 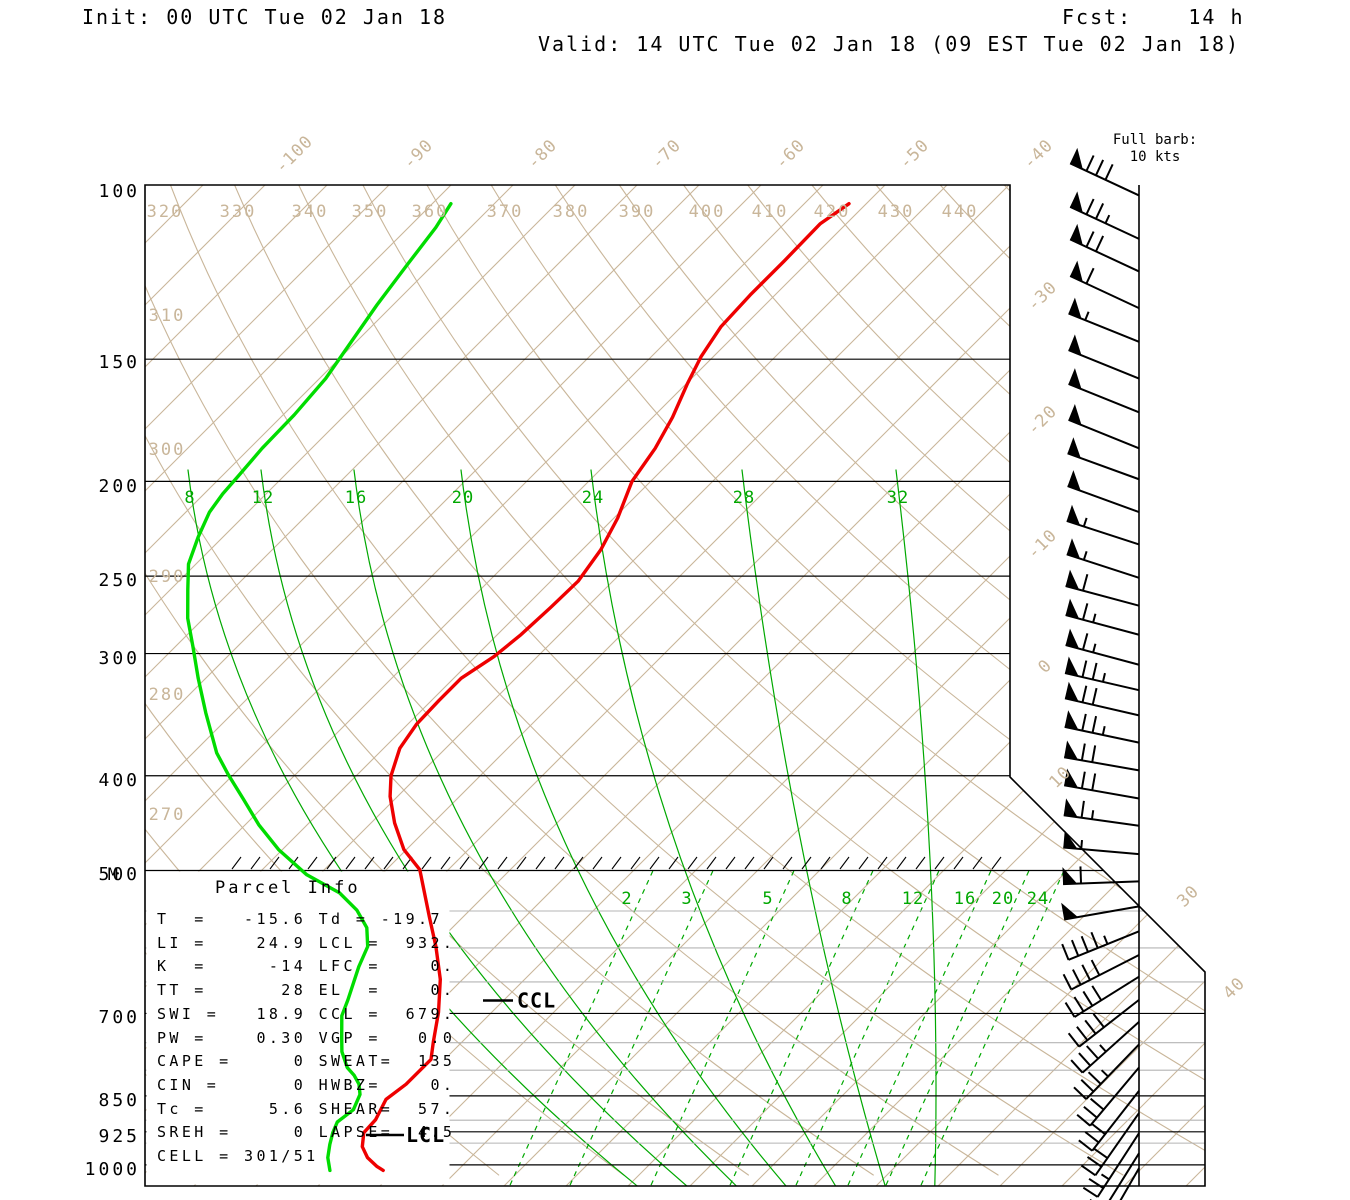 What do you see at coordinates (846, 899) in the screenshot?
I see `svg-text: 8` at bounding box center [846, 899].